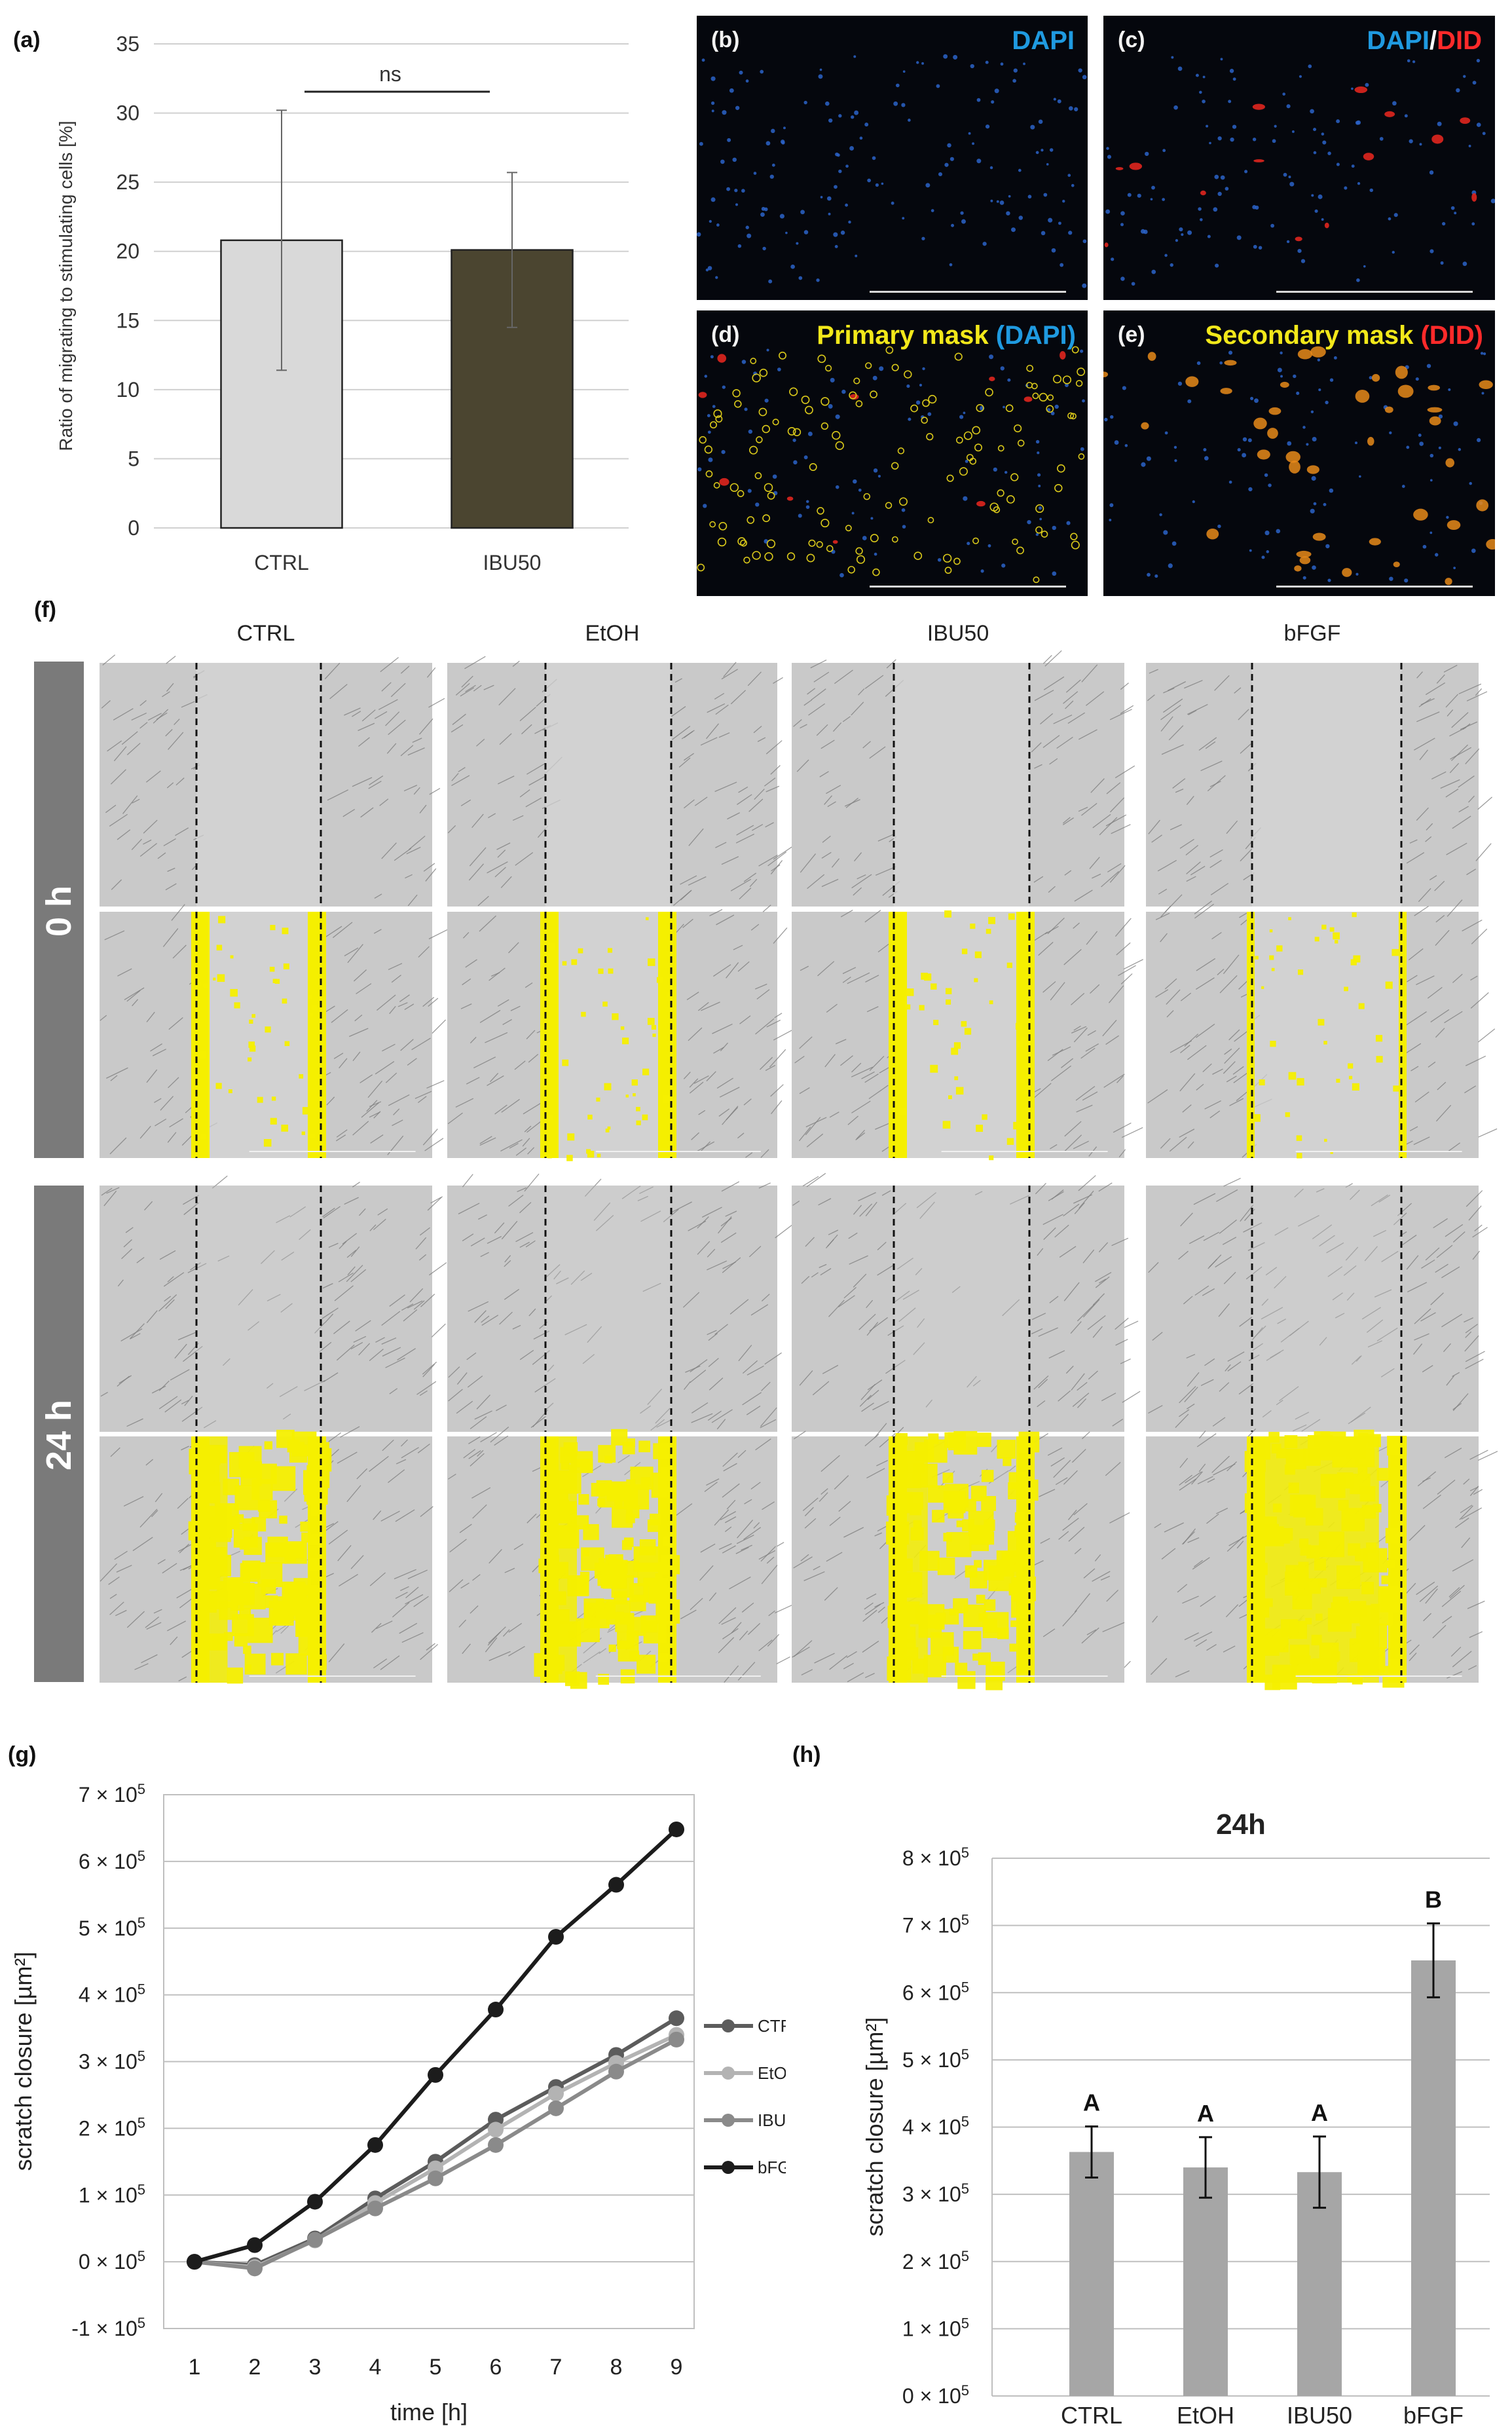 The height and width of the screenshot is (2432, 1512). I want to click on panel-label-f: (f), so click(45, 609).